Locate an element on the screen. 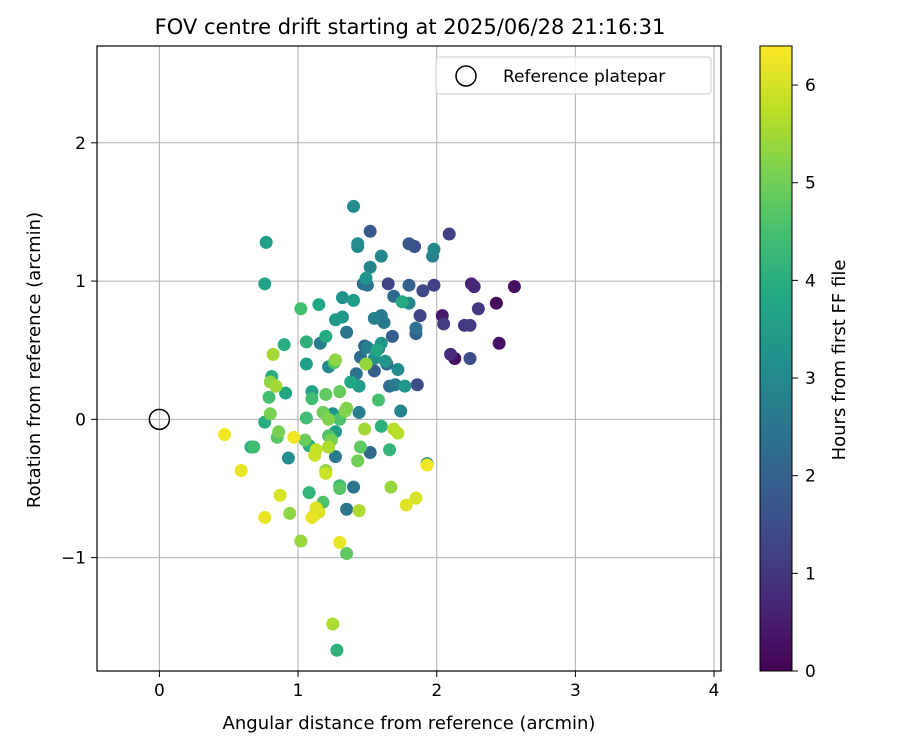 This screenshot has width=900, height=750. y-tick-label: 1 is located at coordinates (80, 282).